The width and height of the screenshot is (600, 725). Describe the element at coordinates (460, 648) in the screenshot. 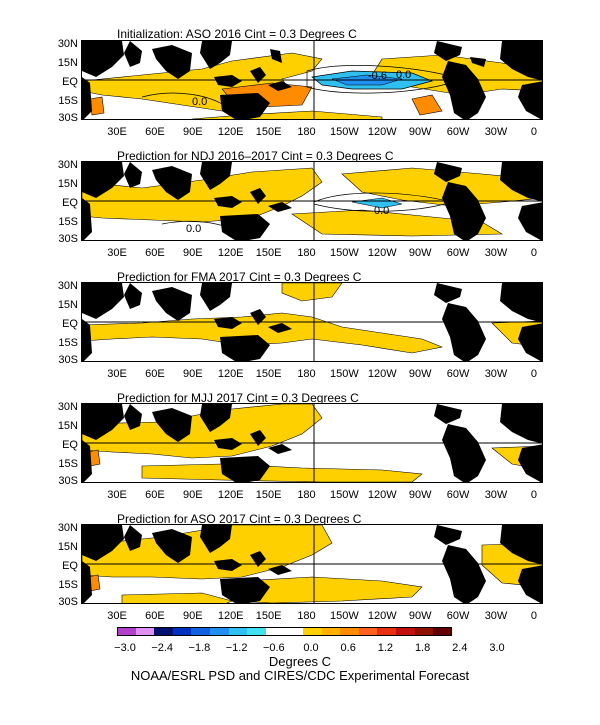

I see `colorbar-tick-label: 2.4` at that location.